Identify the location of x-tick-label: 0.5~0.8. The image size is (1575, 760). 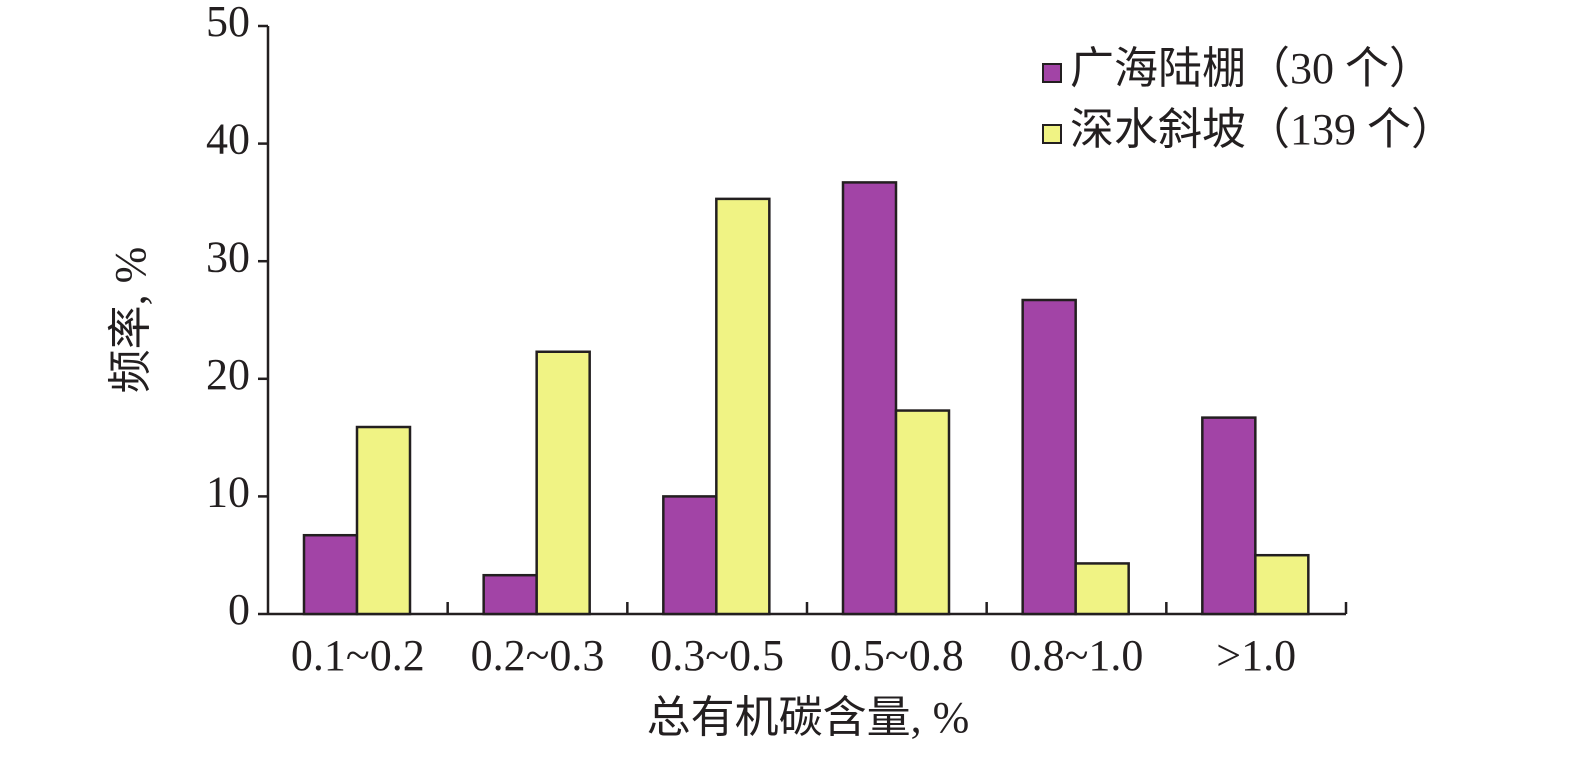
(897, 655).